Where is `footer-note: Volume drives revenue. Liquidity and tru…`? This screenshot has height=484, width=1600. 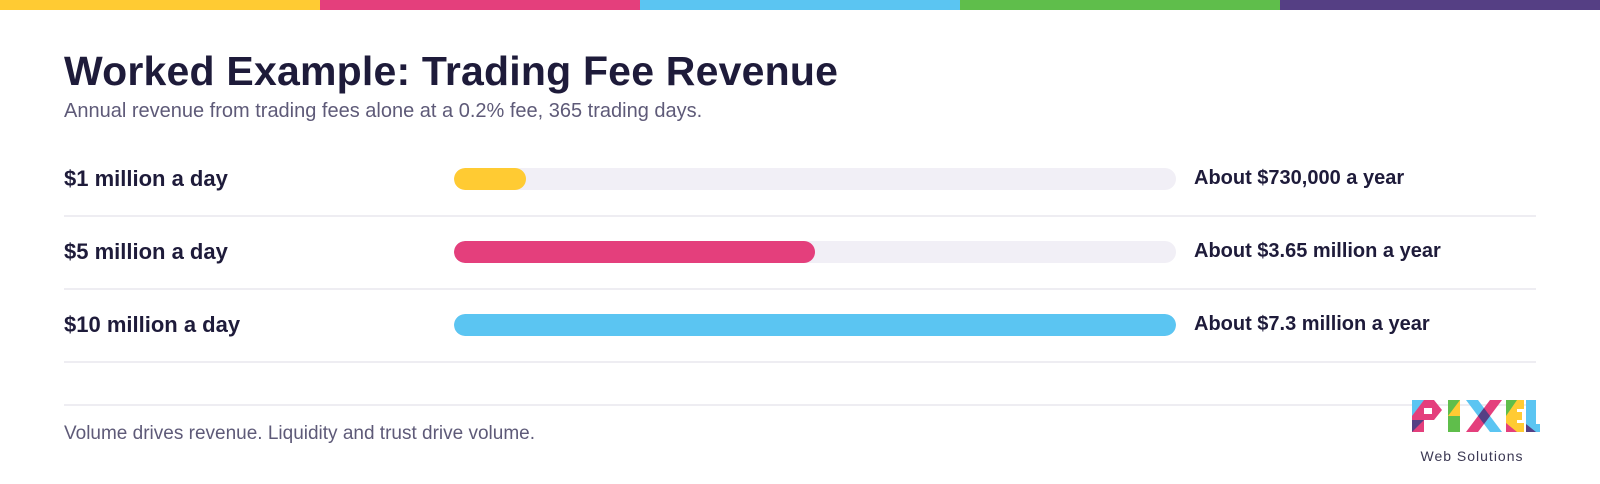 footer-note: Volume drives revenue. Liquidity and tru… is located at coordinates (300, 433).